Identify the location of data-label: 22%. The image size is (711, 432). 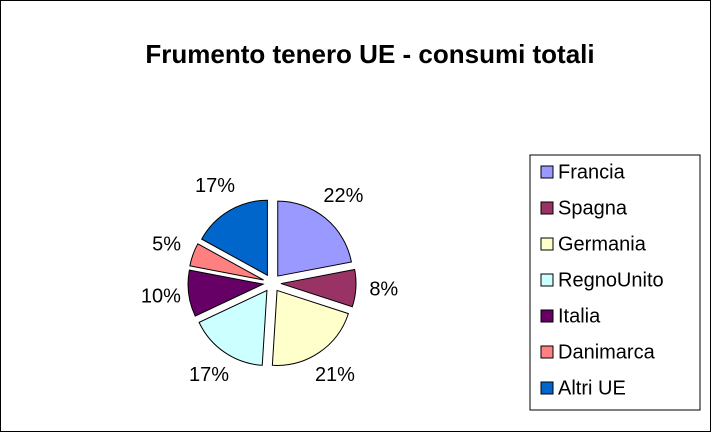
(343, 196).